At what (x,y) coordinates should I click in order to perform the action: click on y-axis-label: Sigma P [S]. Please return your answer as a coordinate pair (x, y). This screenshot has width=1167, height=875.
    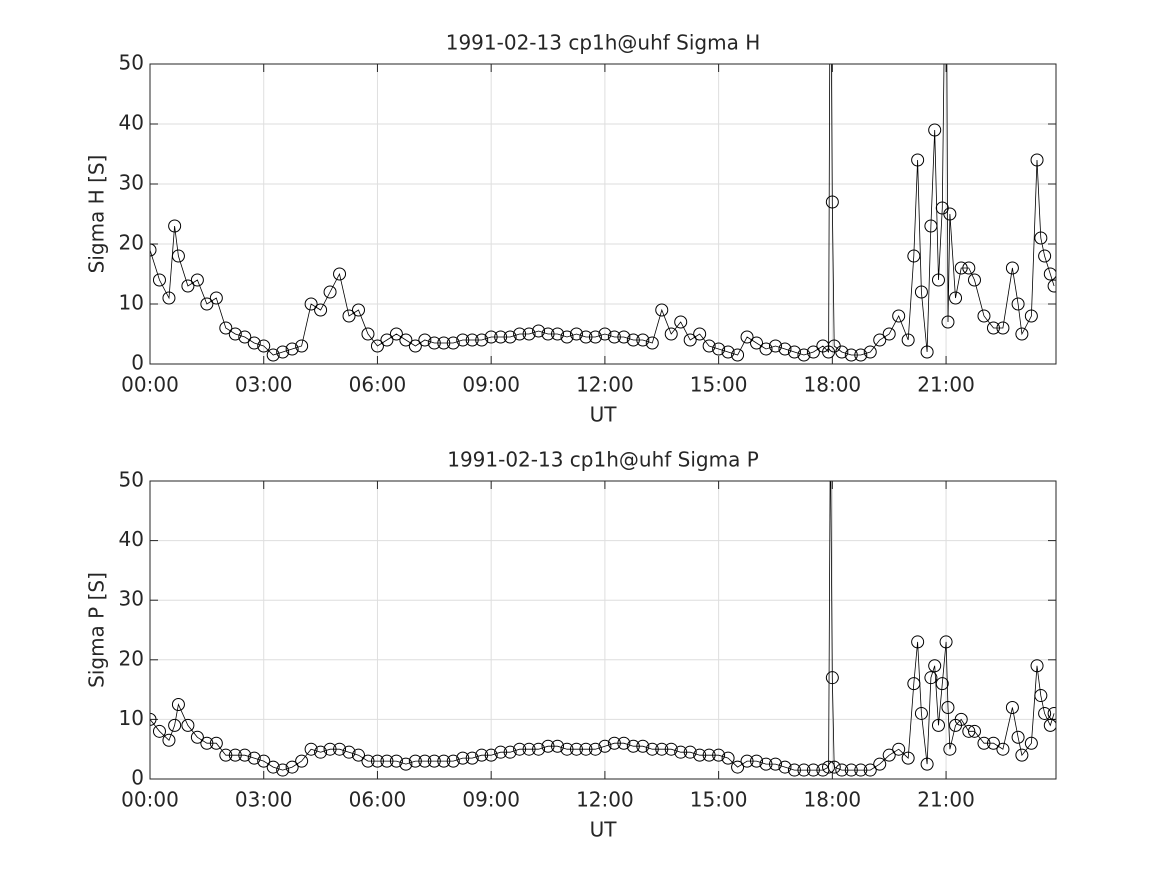
    Looking at the image, I should click on (97, 630).